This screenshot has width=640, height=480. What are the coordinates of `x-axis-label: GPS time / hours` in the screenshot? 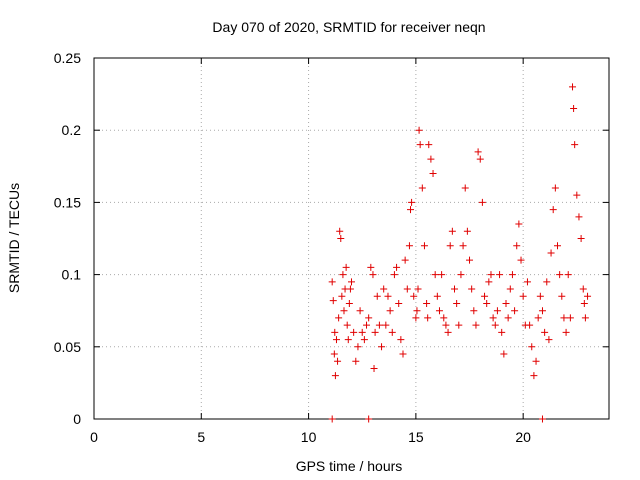 It's located at (349, 466).